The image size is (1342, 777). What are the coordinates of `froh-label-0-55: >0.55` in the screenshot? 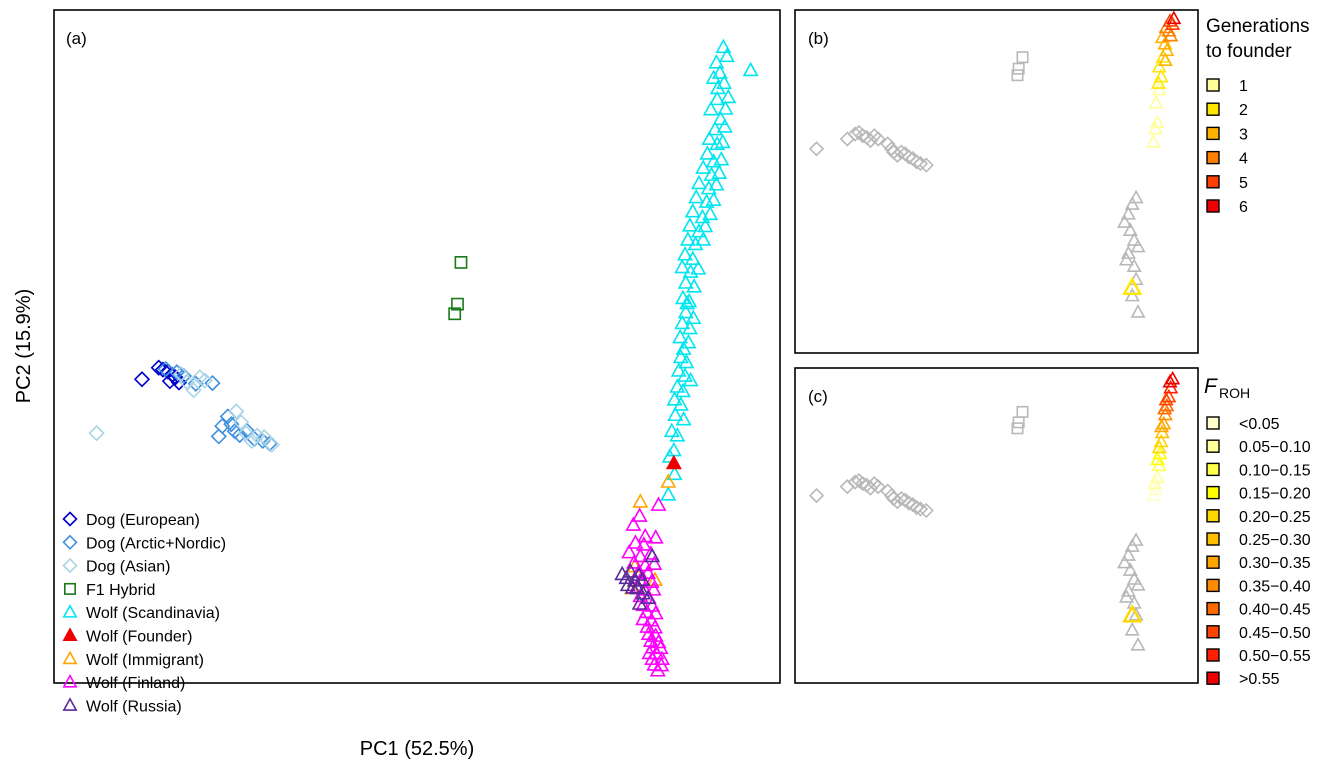 It's located at (1259, 679).